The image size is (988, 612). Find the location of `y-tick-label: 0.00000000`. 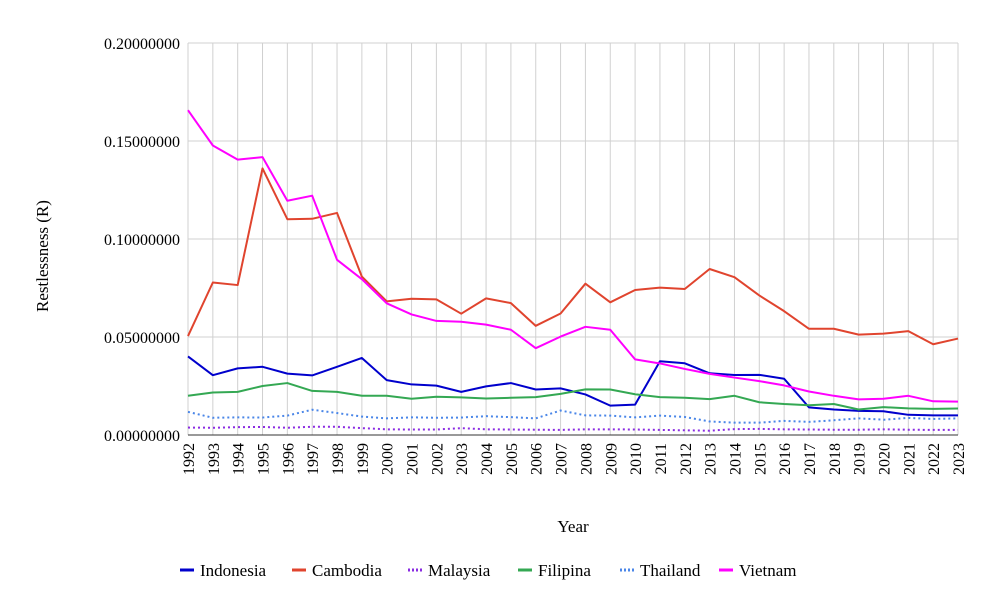

y-tick-label: 0.00000000 is located at coordinates (142, 436).